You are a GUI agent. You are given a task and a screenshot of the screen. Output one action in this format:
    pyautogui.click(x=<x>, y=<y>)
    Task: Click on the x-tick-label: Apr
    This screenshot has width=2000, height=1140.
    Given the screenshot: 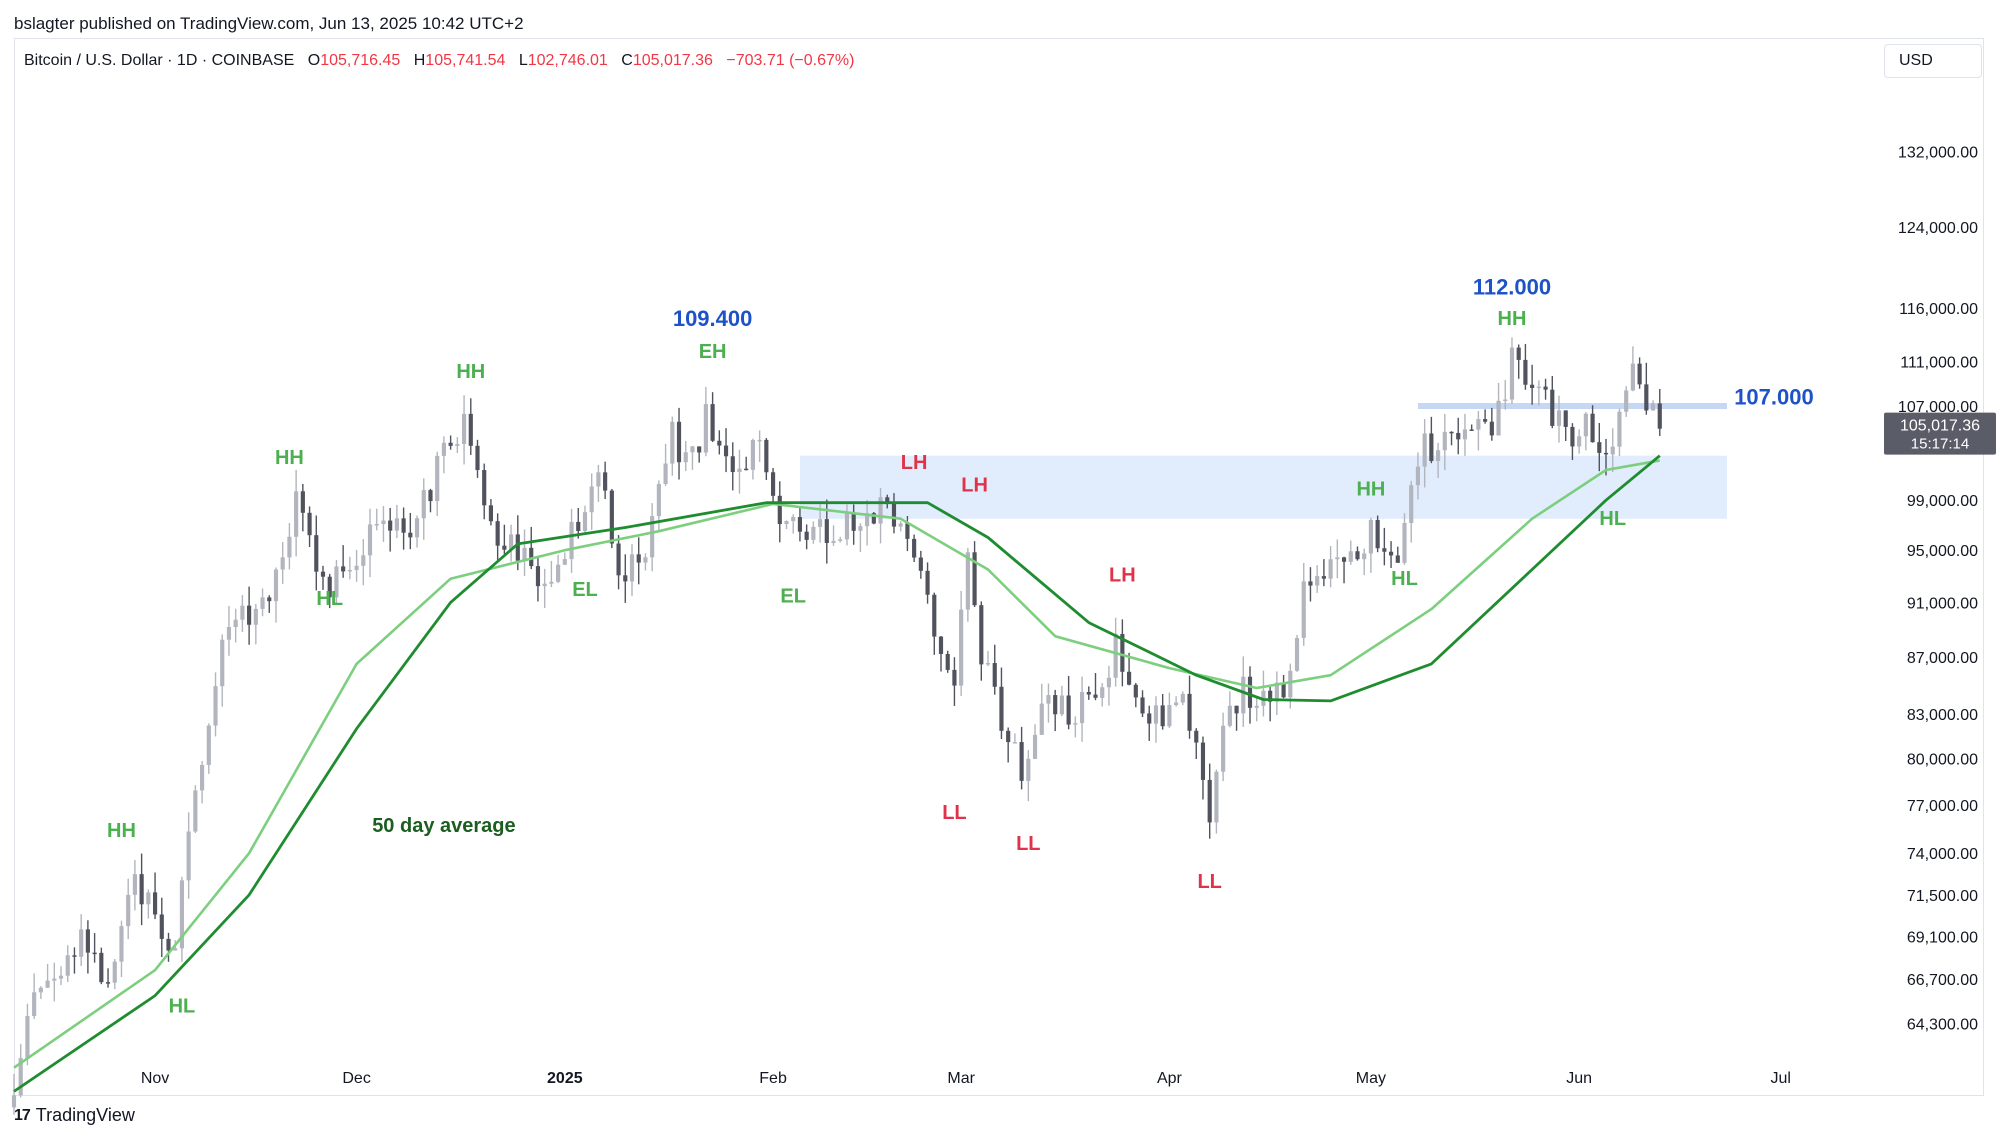 What is the action you would take?
    pyautogui.click(x=1170, y=1078)
    